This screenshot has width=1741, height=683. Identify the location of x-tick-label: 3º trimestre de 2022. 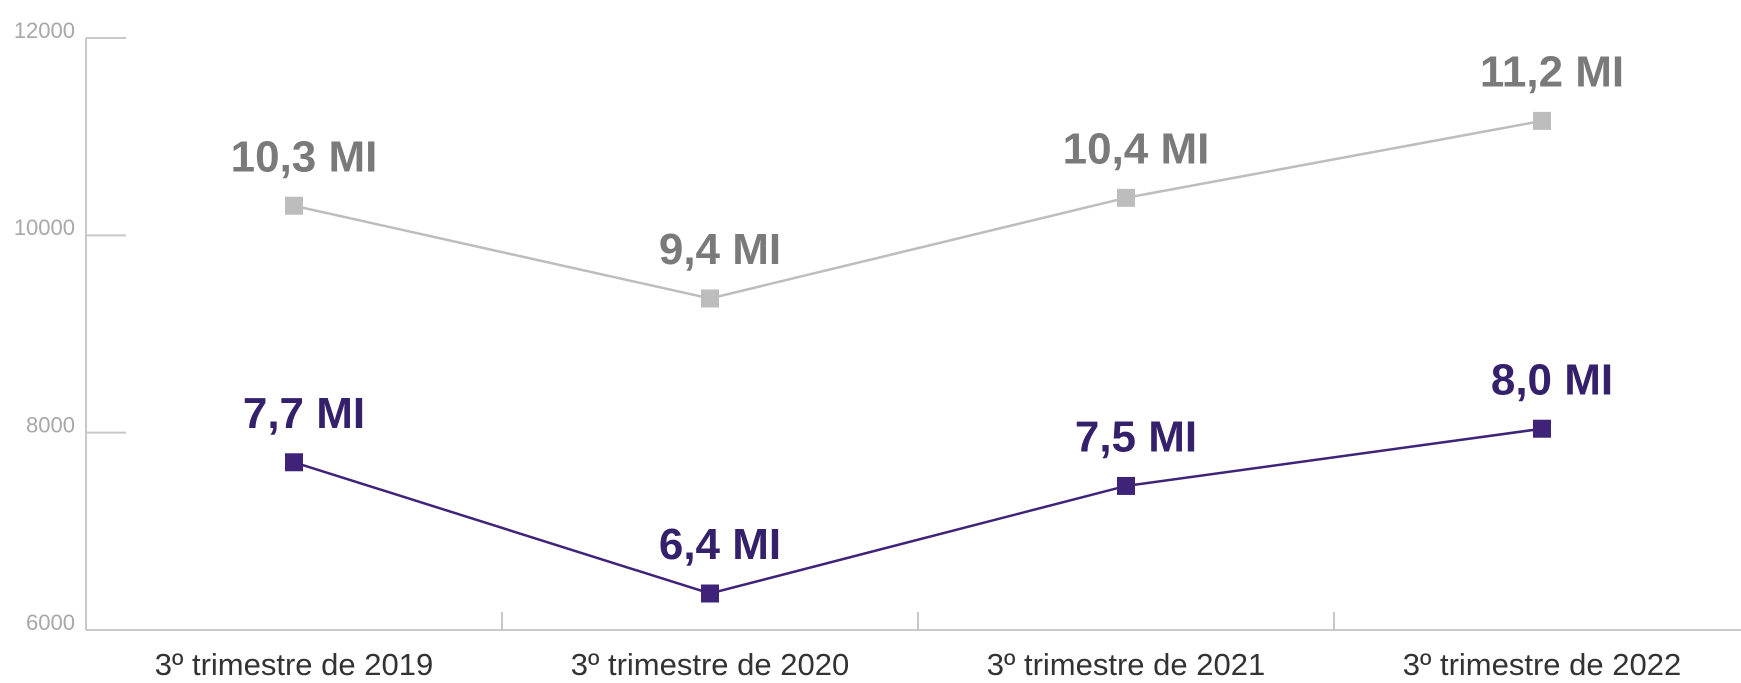
(1542, 664).